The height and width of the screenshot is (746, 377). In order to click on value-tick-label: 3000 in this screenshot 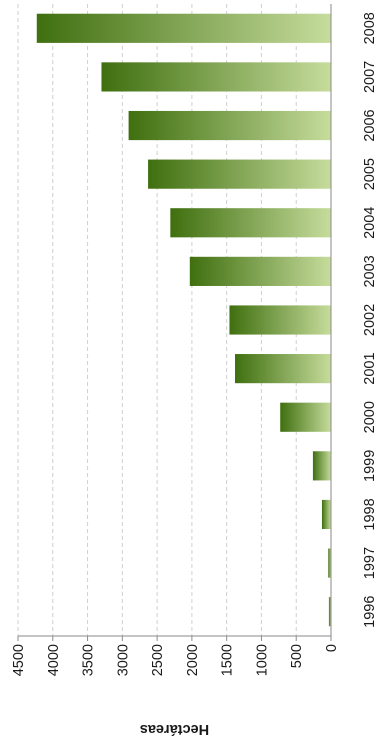, I will do `click(123, 660)`.